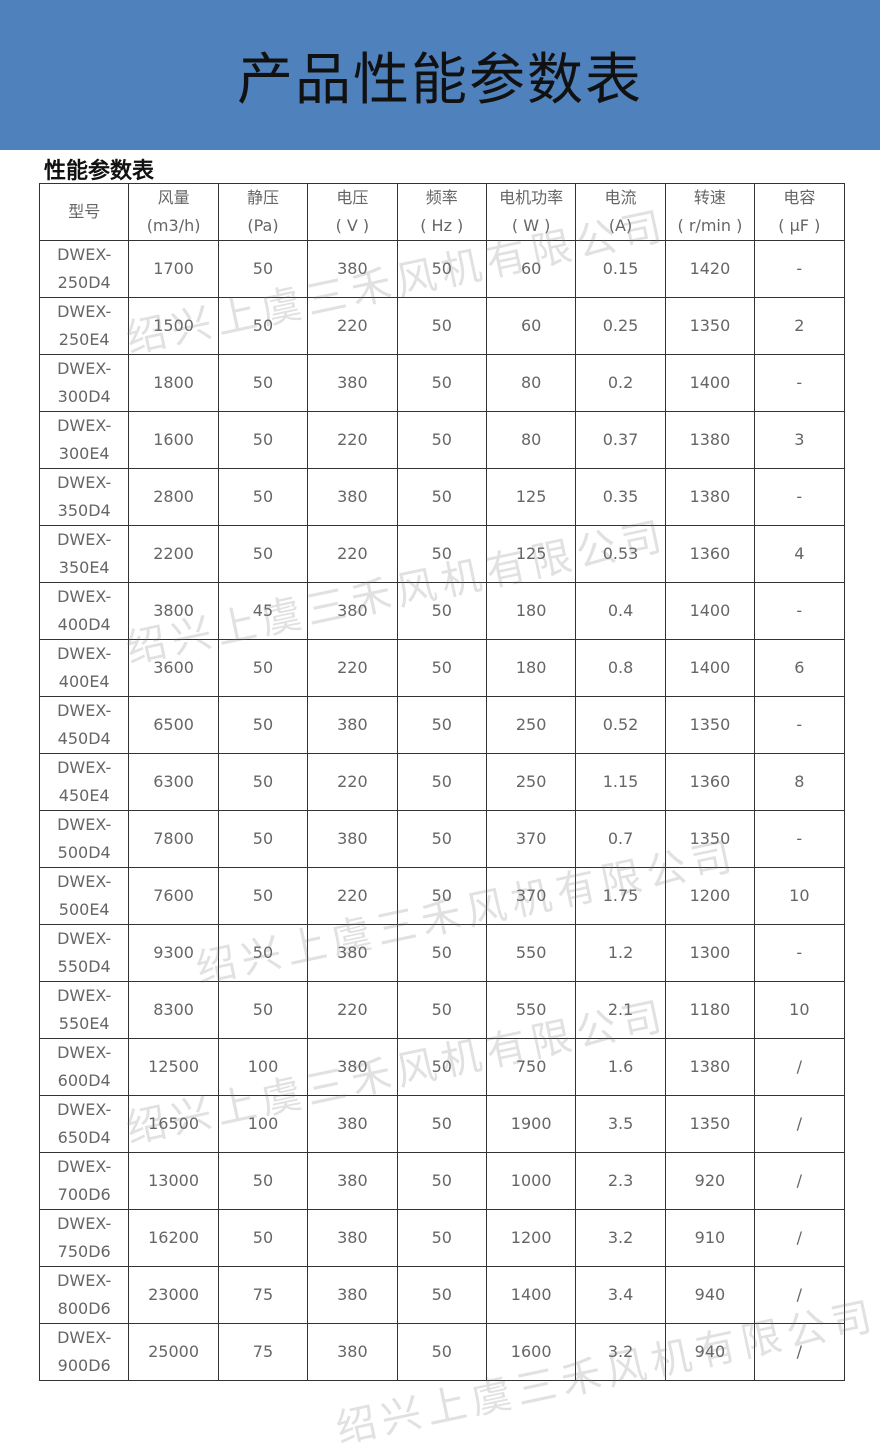  Describe the element at coordinates (84, 896) in the screenshot. I see `model-cell: DWEX- 500E4` at that location.